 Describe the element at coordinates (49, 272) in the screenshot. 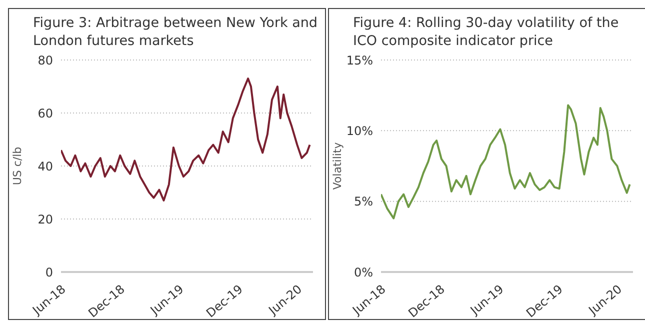

I see `y-tick-label: 0` at that location.